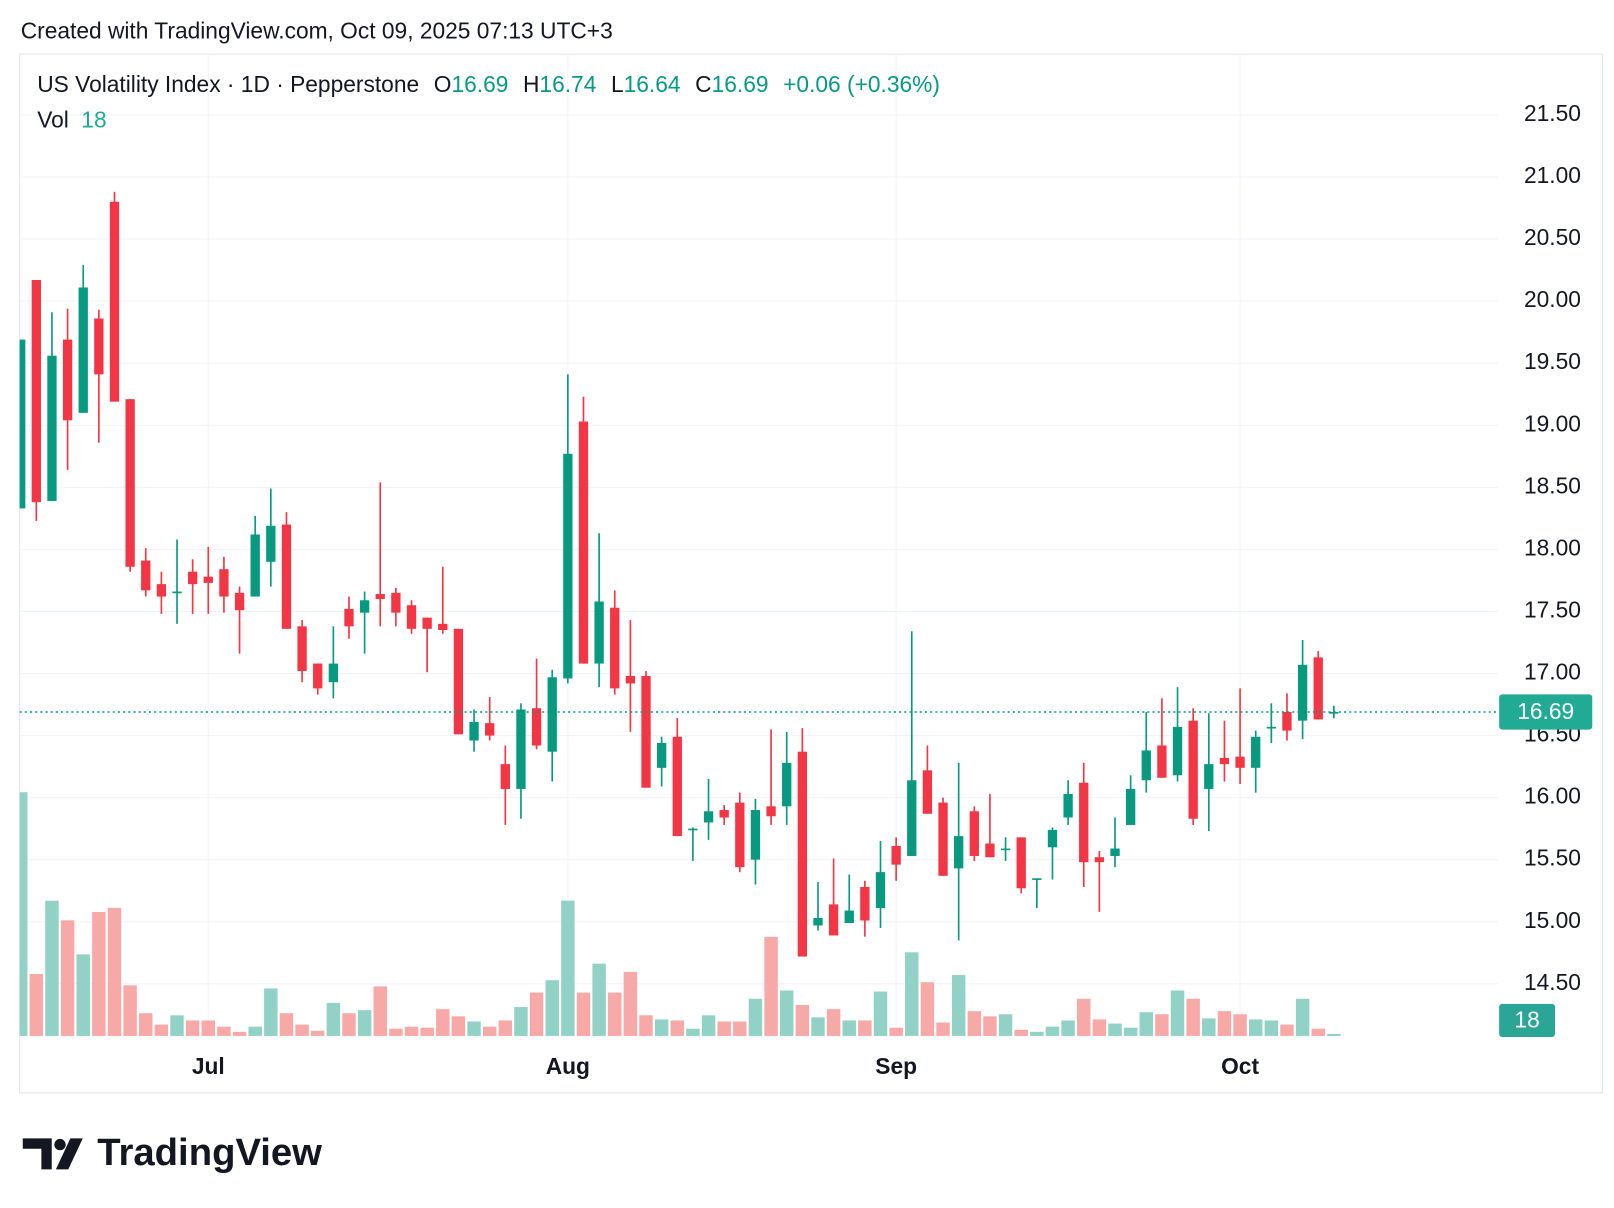 This screenshot has height=1208, width=1614. What do you see at coordinates (1552, 796) in the screenshot?
I see `y-tick-label: 16.00` at bounding box center [1552, 796].